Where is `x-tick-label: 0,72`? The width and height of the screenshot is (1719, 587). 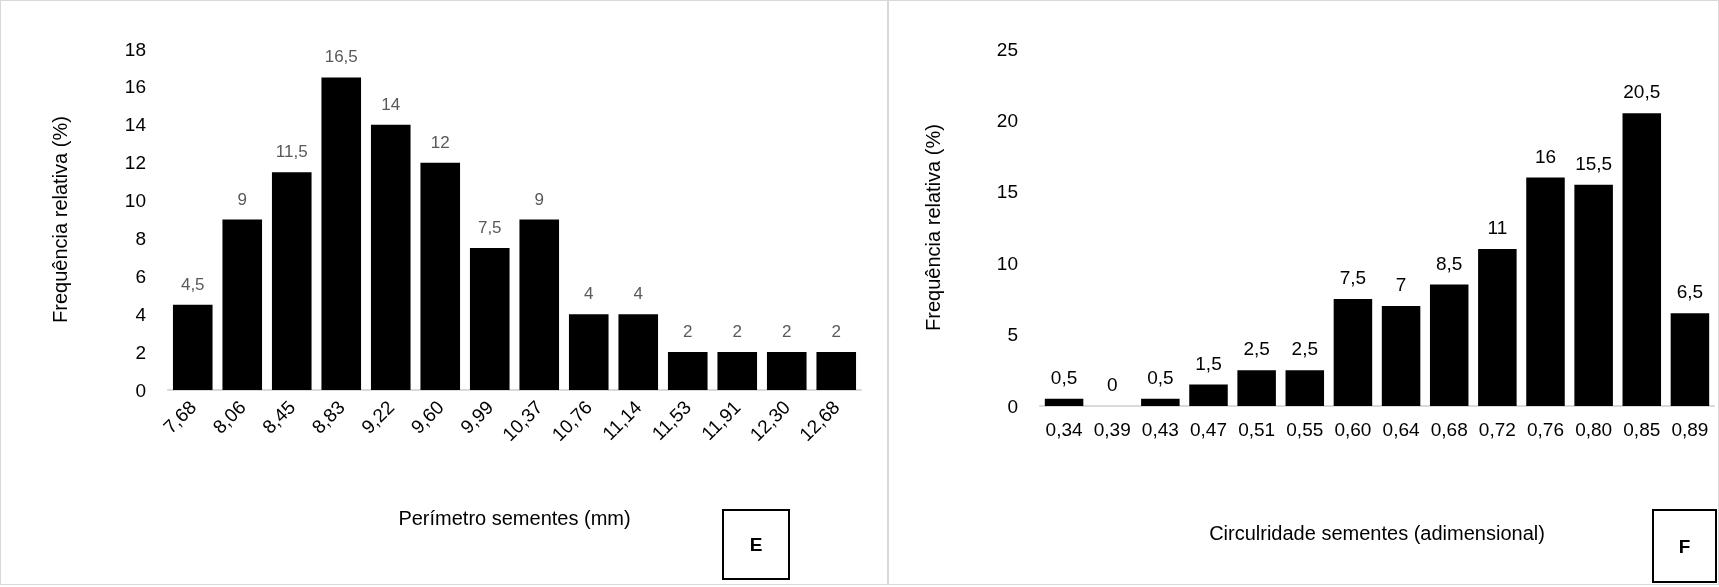 x-tick-label: 0,72 is located at coordinates (1497, 429).